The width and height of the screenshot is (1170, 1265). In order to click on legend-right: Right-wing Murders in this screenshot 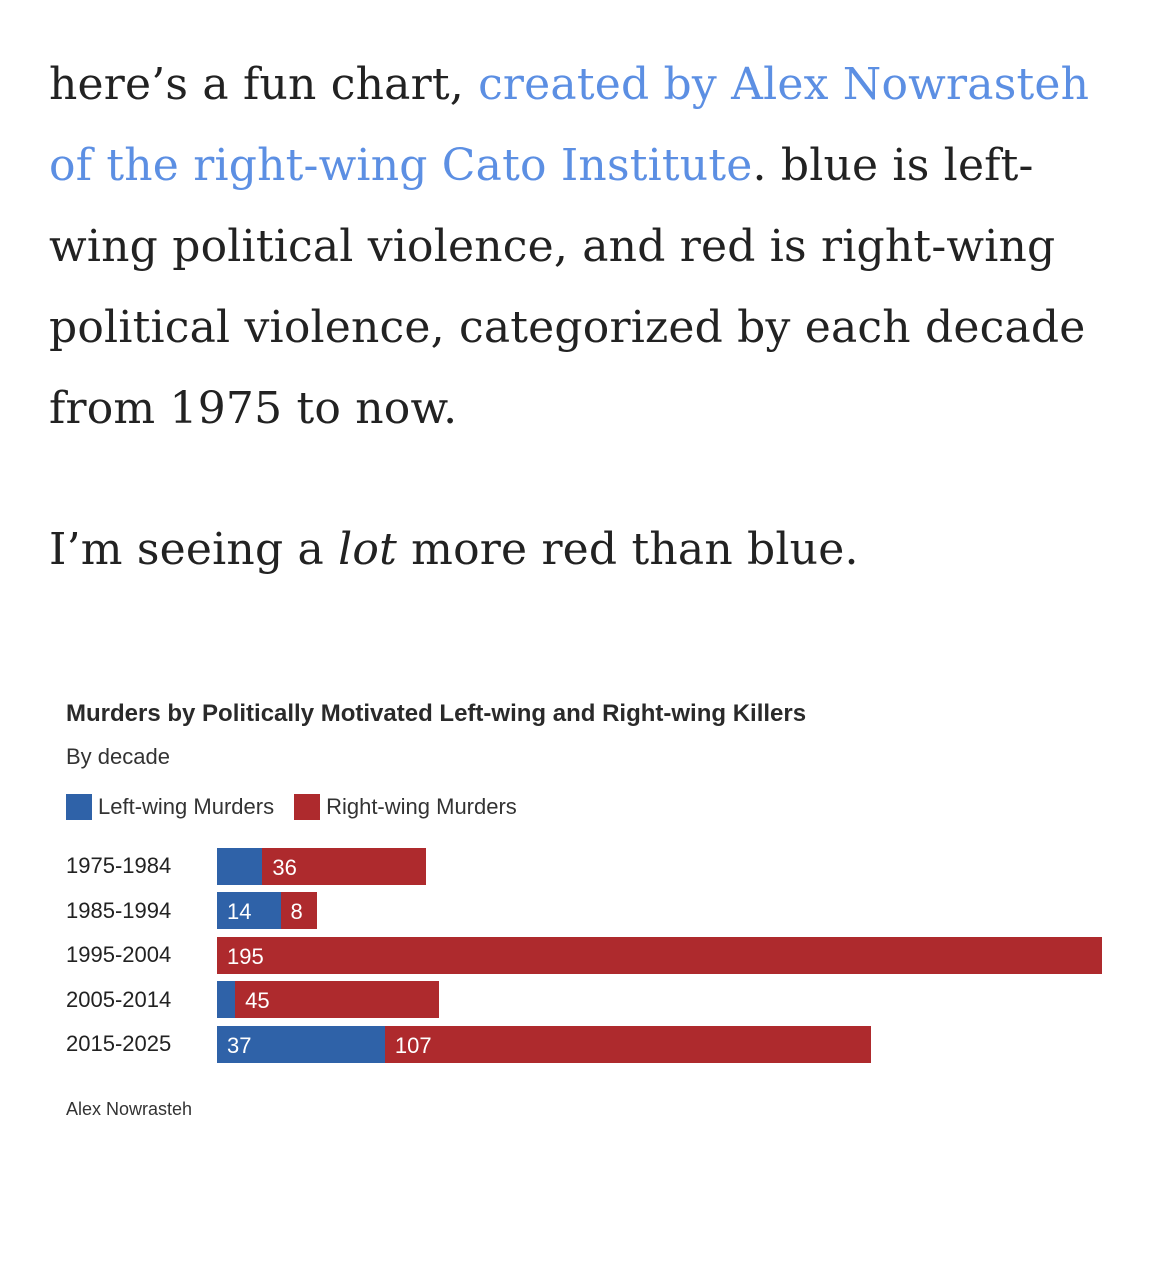, I will do `click(405, 807)`.